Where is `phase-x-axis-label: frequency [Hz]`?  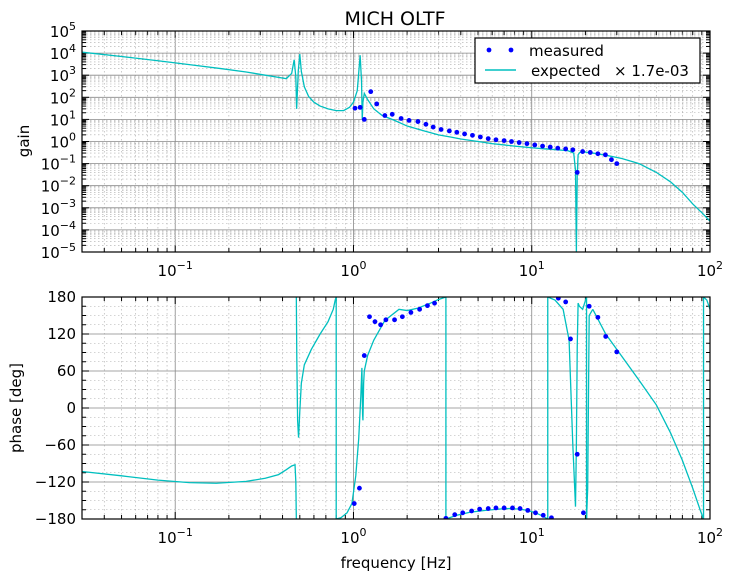
phase-x-axis-label: frequency [Hz] is located at coordinates (396, 563).